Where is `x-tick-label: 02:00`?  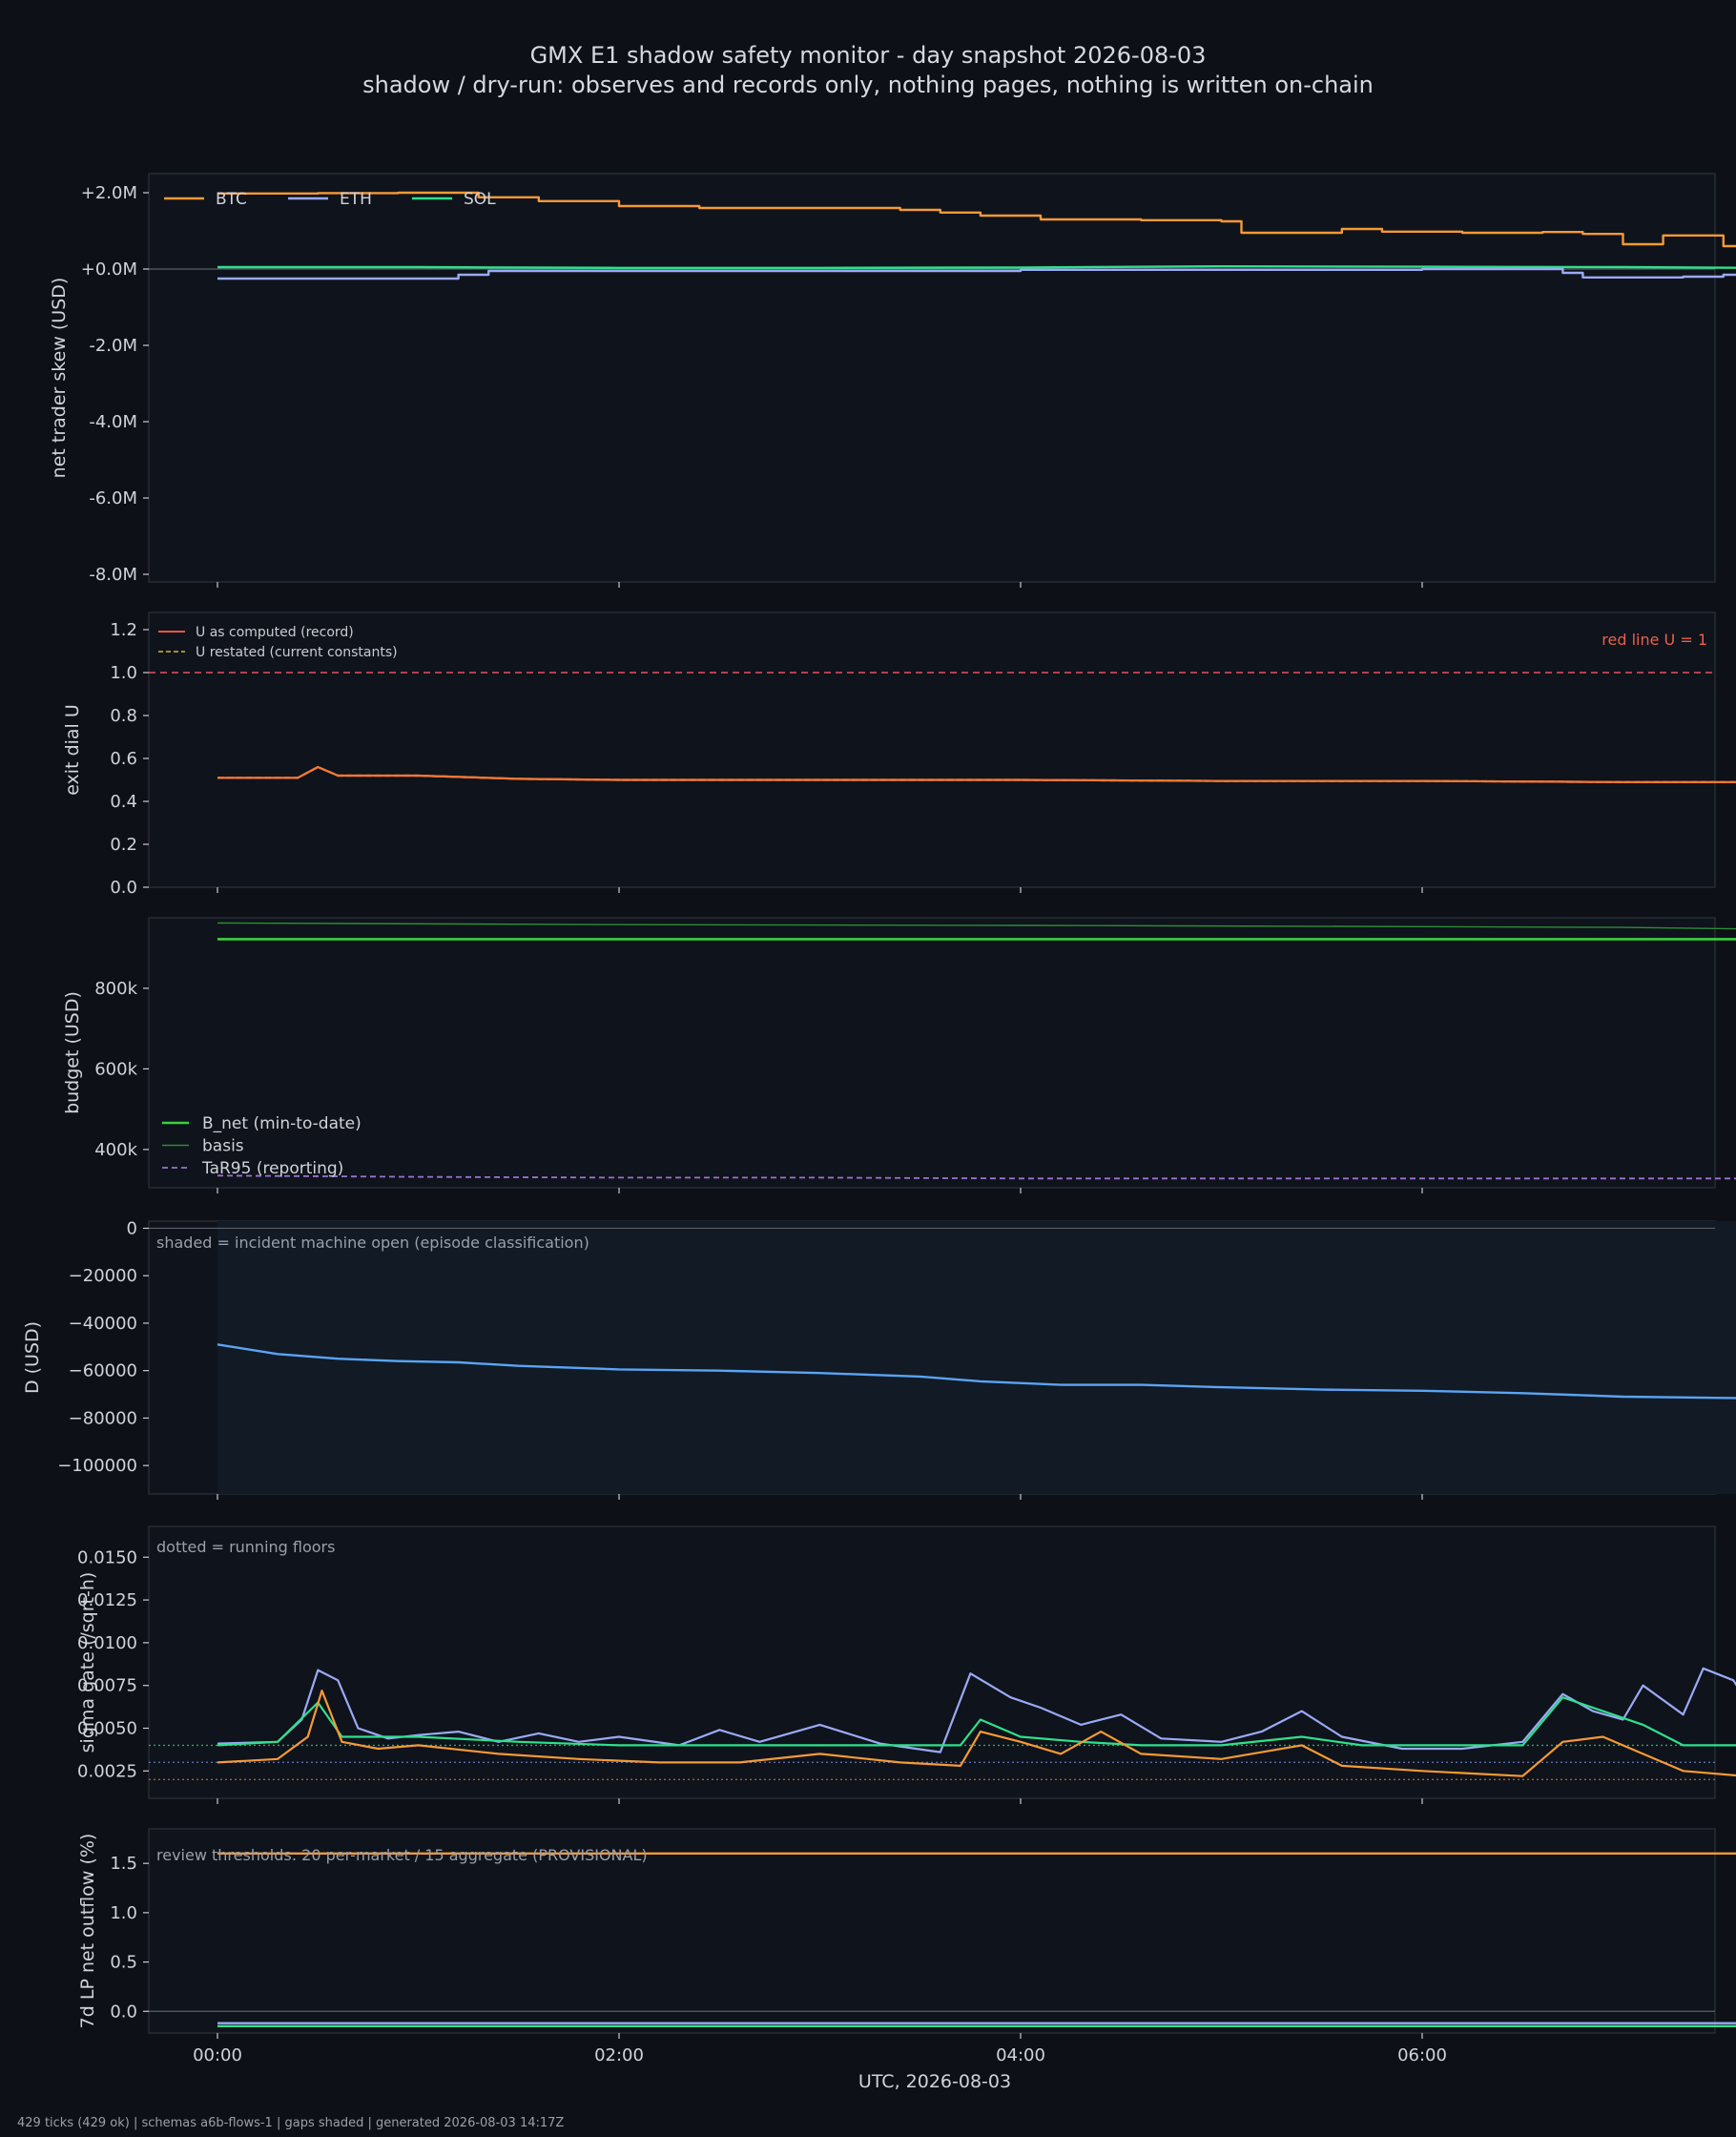
x-tick-label: 02:00 is located at coordinates (619, 2055).